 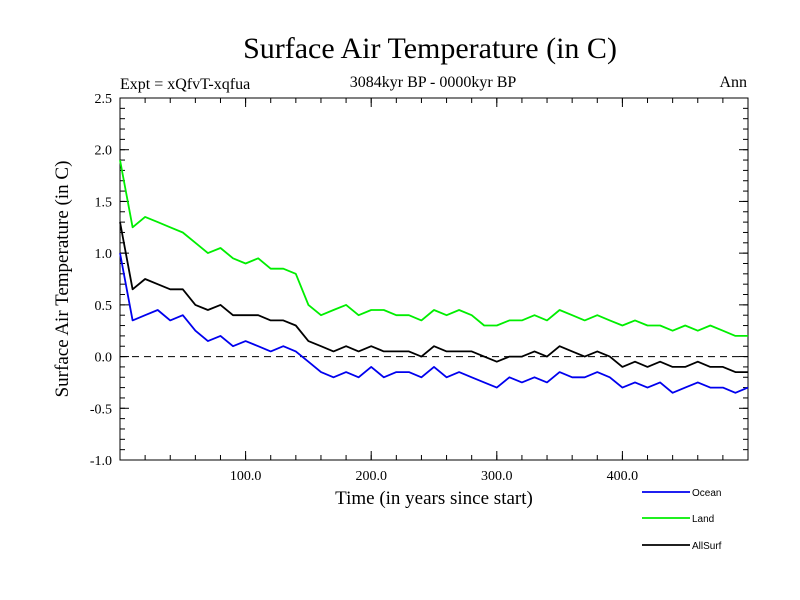 I want to click on x-tick-label: 300.0, so click(x=497, y=476).